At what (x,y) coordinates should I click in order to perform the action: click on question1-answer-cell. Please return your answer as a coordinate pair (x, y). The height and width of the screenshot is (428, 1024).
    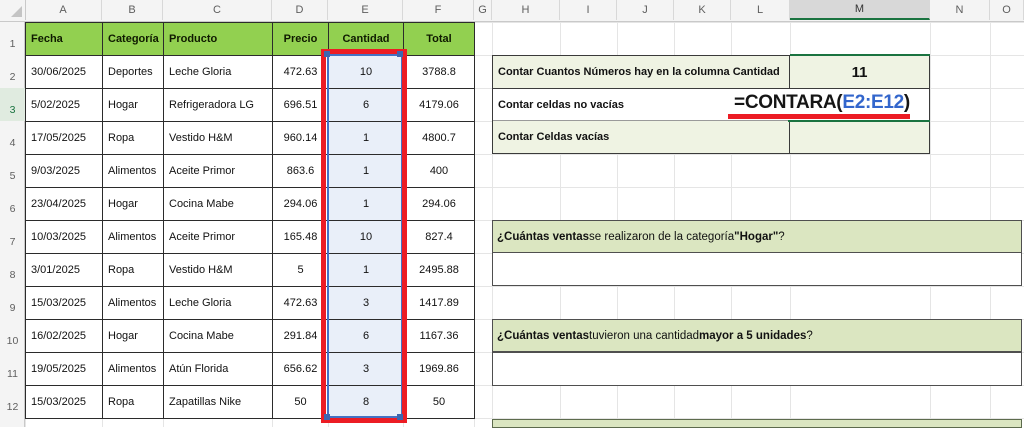
    Looking at the image, I should click on (757, 269).